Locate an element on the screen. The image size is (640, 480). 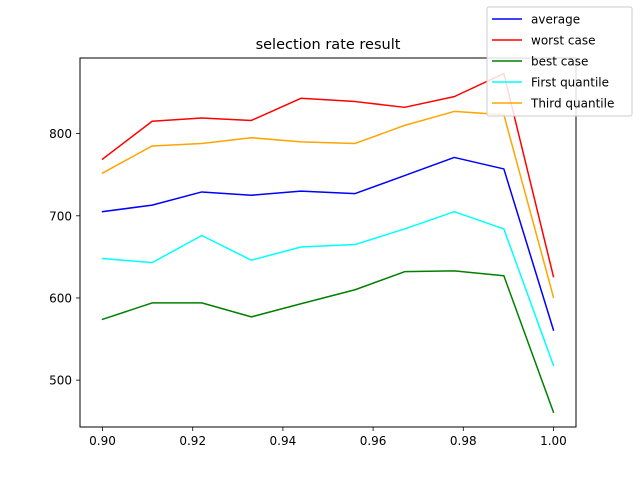
x-tick-label: 0.90 is located at coordinates (102, 441).